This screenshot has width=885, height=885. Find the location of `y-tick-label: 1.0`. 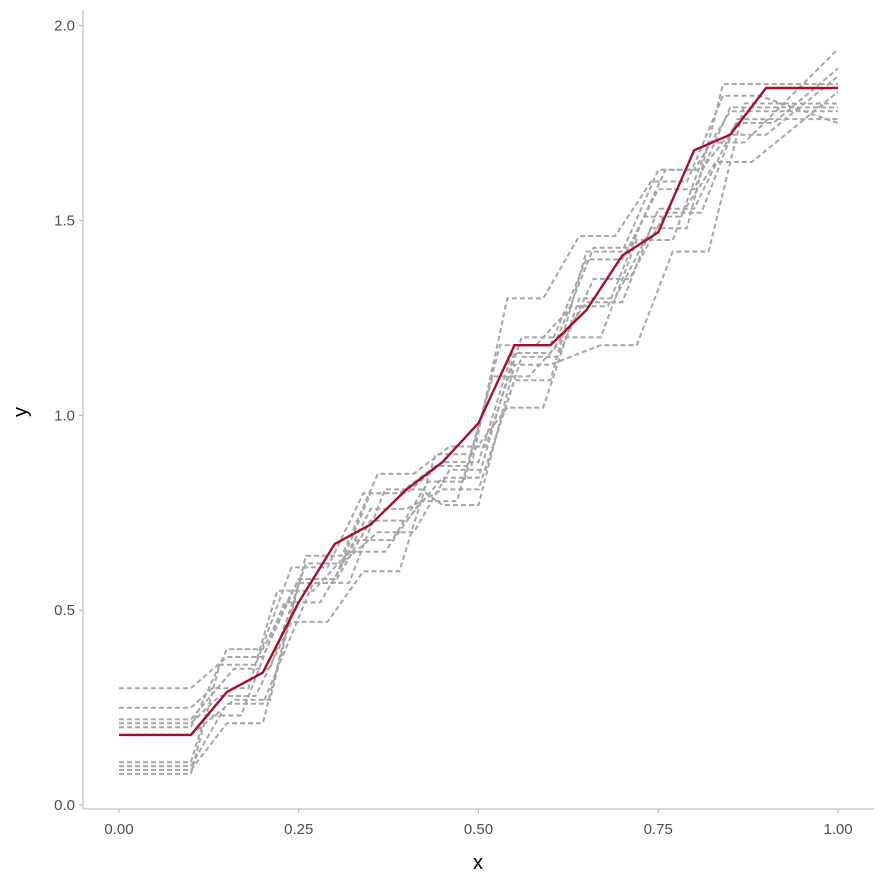

y-tick-label: 1.0 is located at coordinates (64, 415).